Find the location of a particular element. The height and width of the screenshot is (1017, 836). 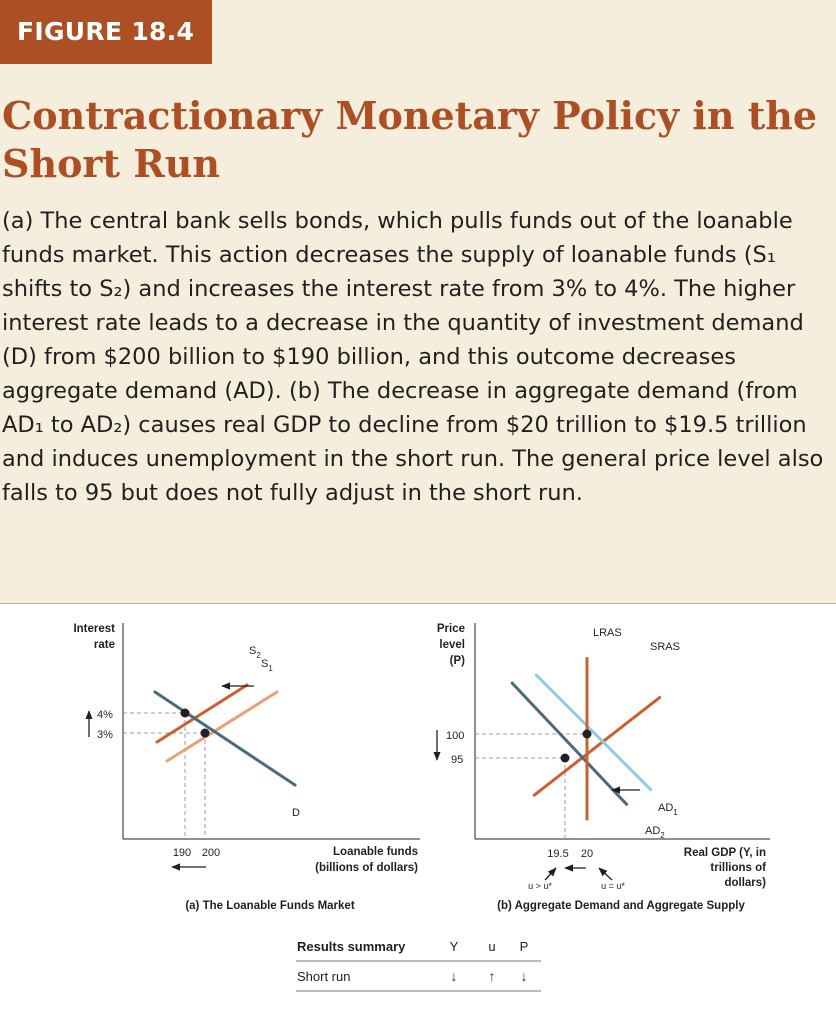

b-curve-sras is located at coordinates (597, 746).